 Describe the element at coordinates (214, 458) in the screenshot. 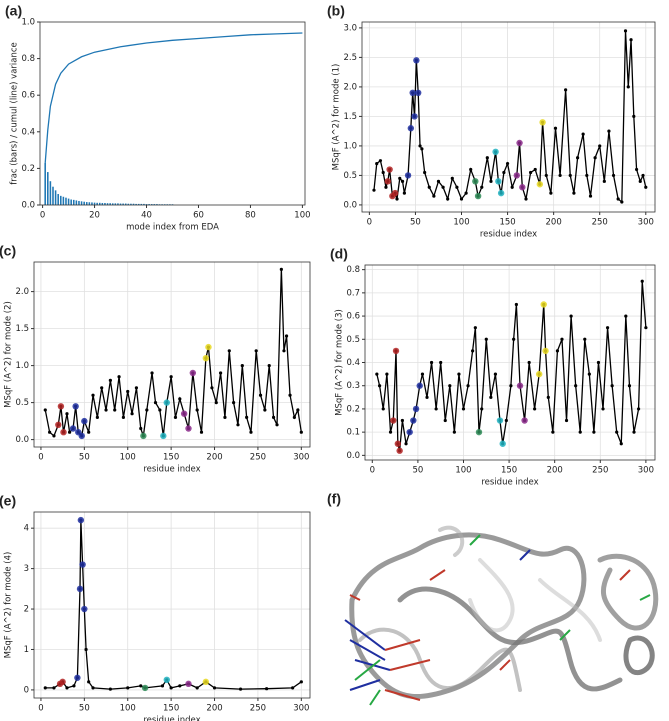

I see `x-tick-label: 200` at that location.